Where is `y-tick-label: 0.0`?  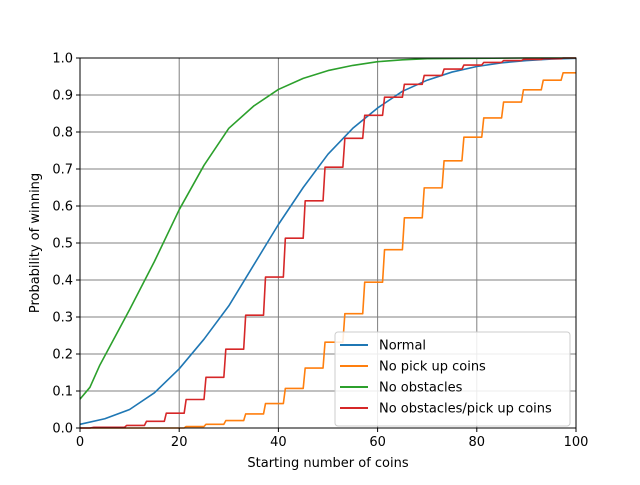
y-tick-label: 0.0 is located at coordinates (62, 429).